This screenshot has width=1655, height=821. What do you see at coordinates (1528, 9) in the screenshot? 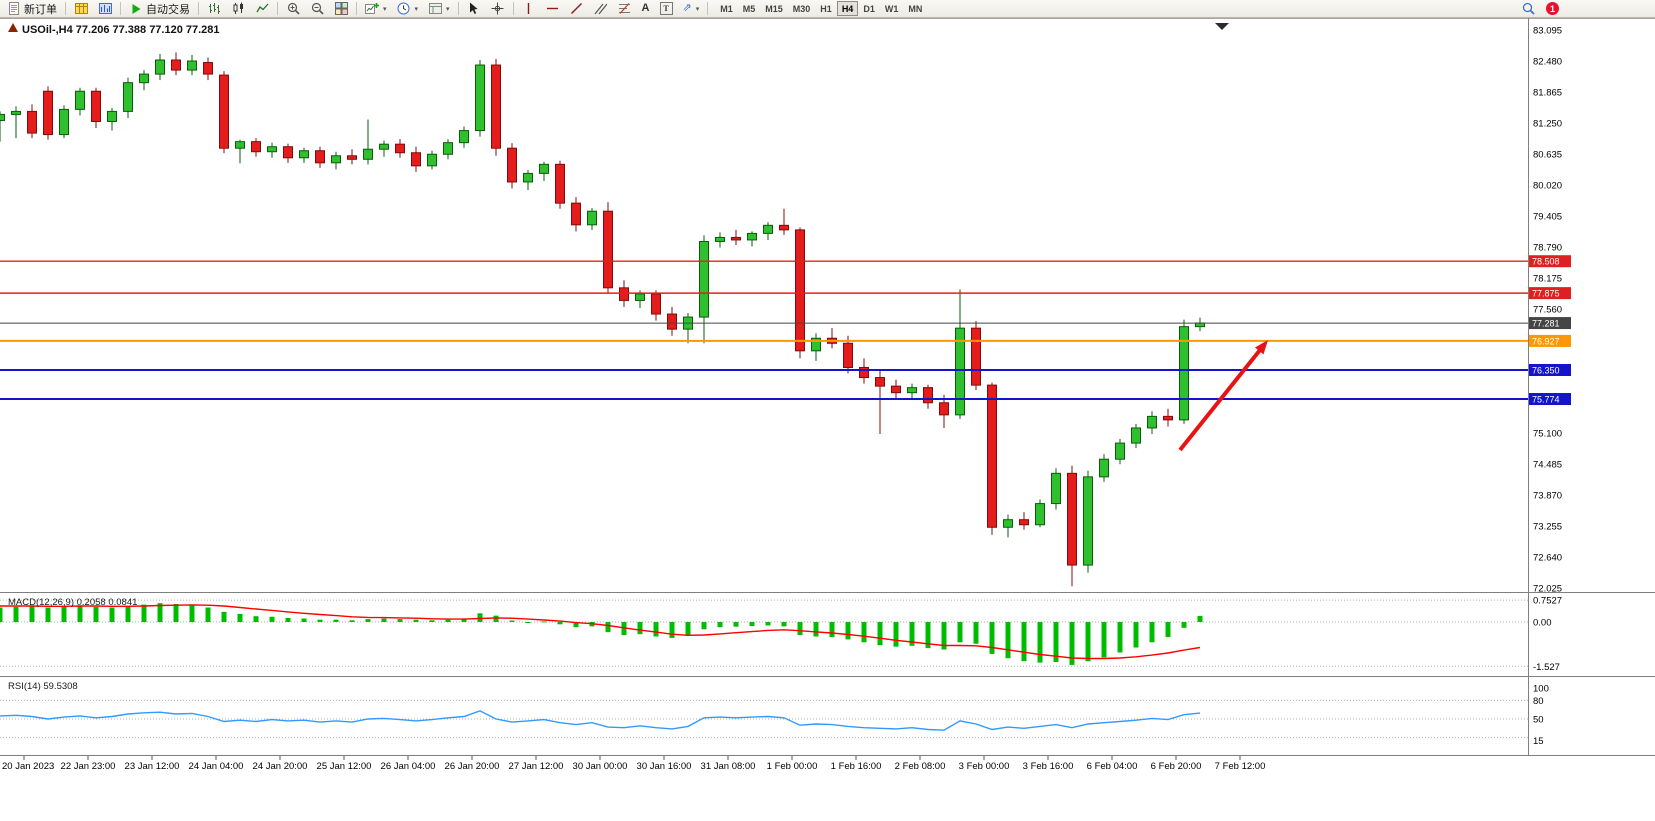
I see `search-button` at bounding box center [1528, 9].